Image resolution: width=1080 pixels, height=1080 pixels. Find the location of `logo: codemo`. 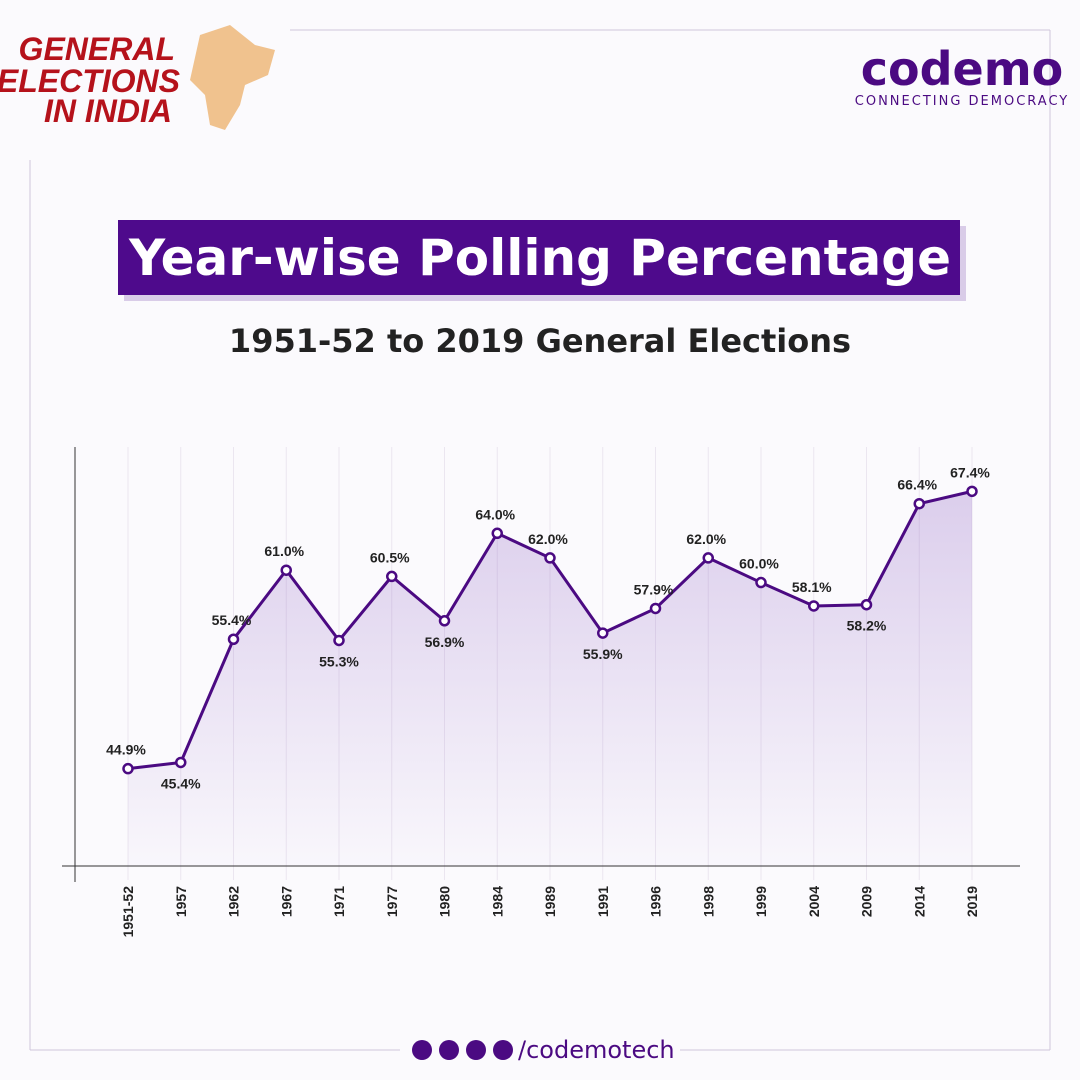

logo: codemo is located at coordinates (962, 69).